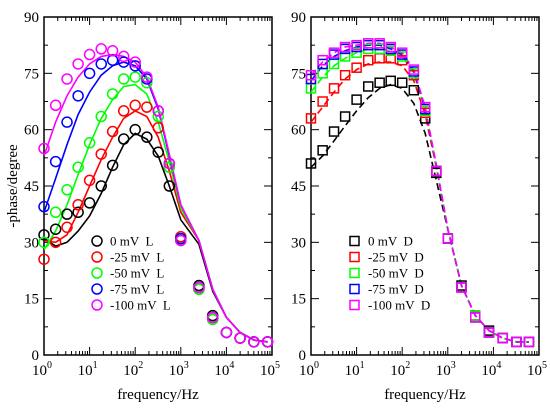 Image resolution: width=550 pixels, height=411 pixels. I want to click on x-axis-title: frequency/Hz, so click(158, 395).